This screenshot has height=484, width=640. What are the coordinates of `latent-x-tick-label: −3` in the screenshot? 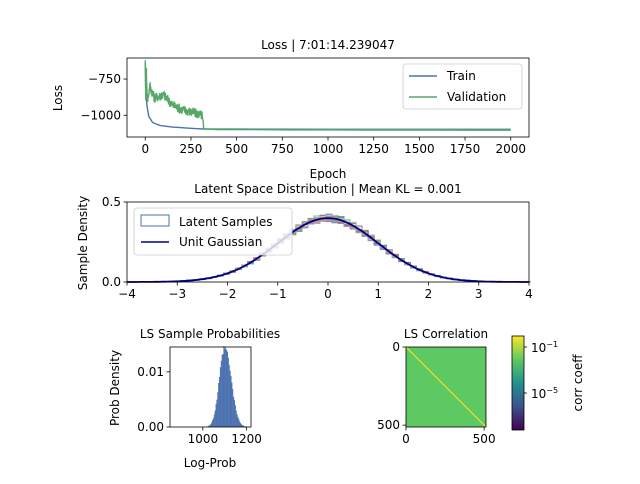 It's located at (177, 294).